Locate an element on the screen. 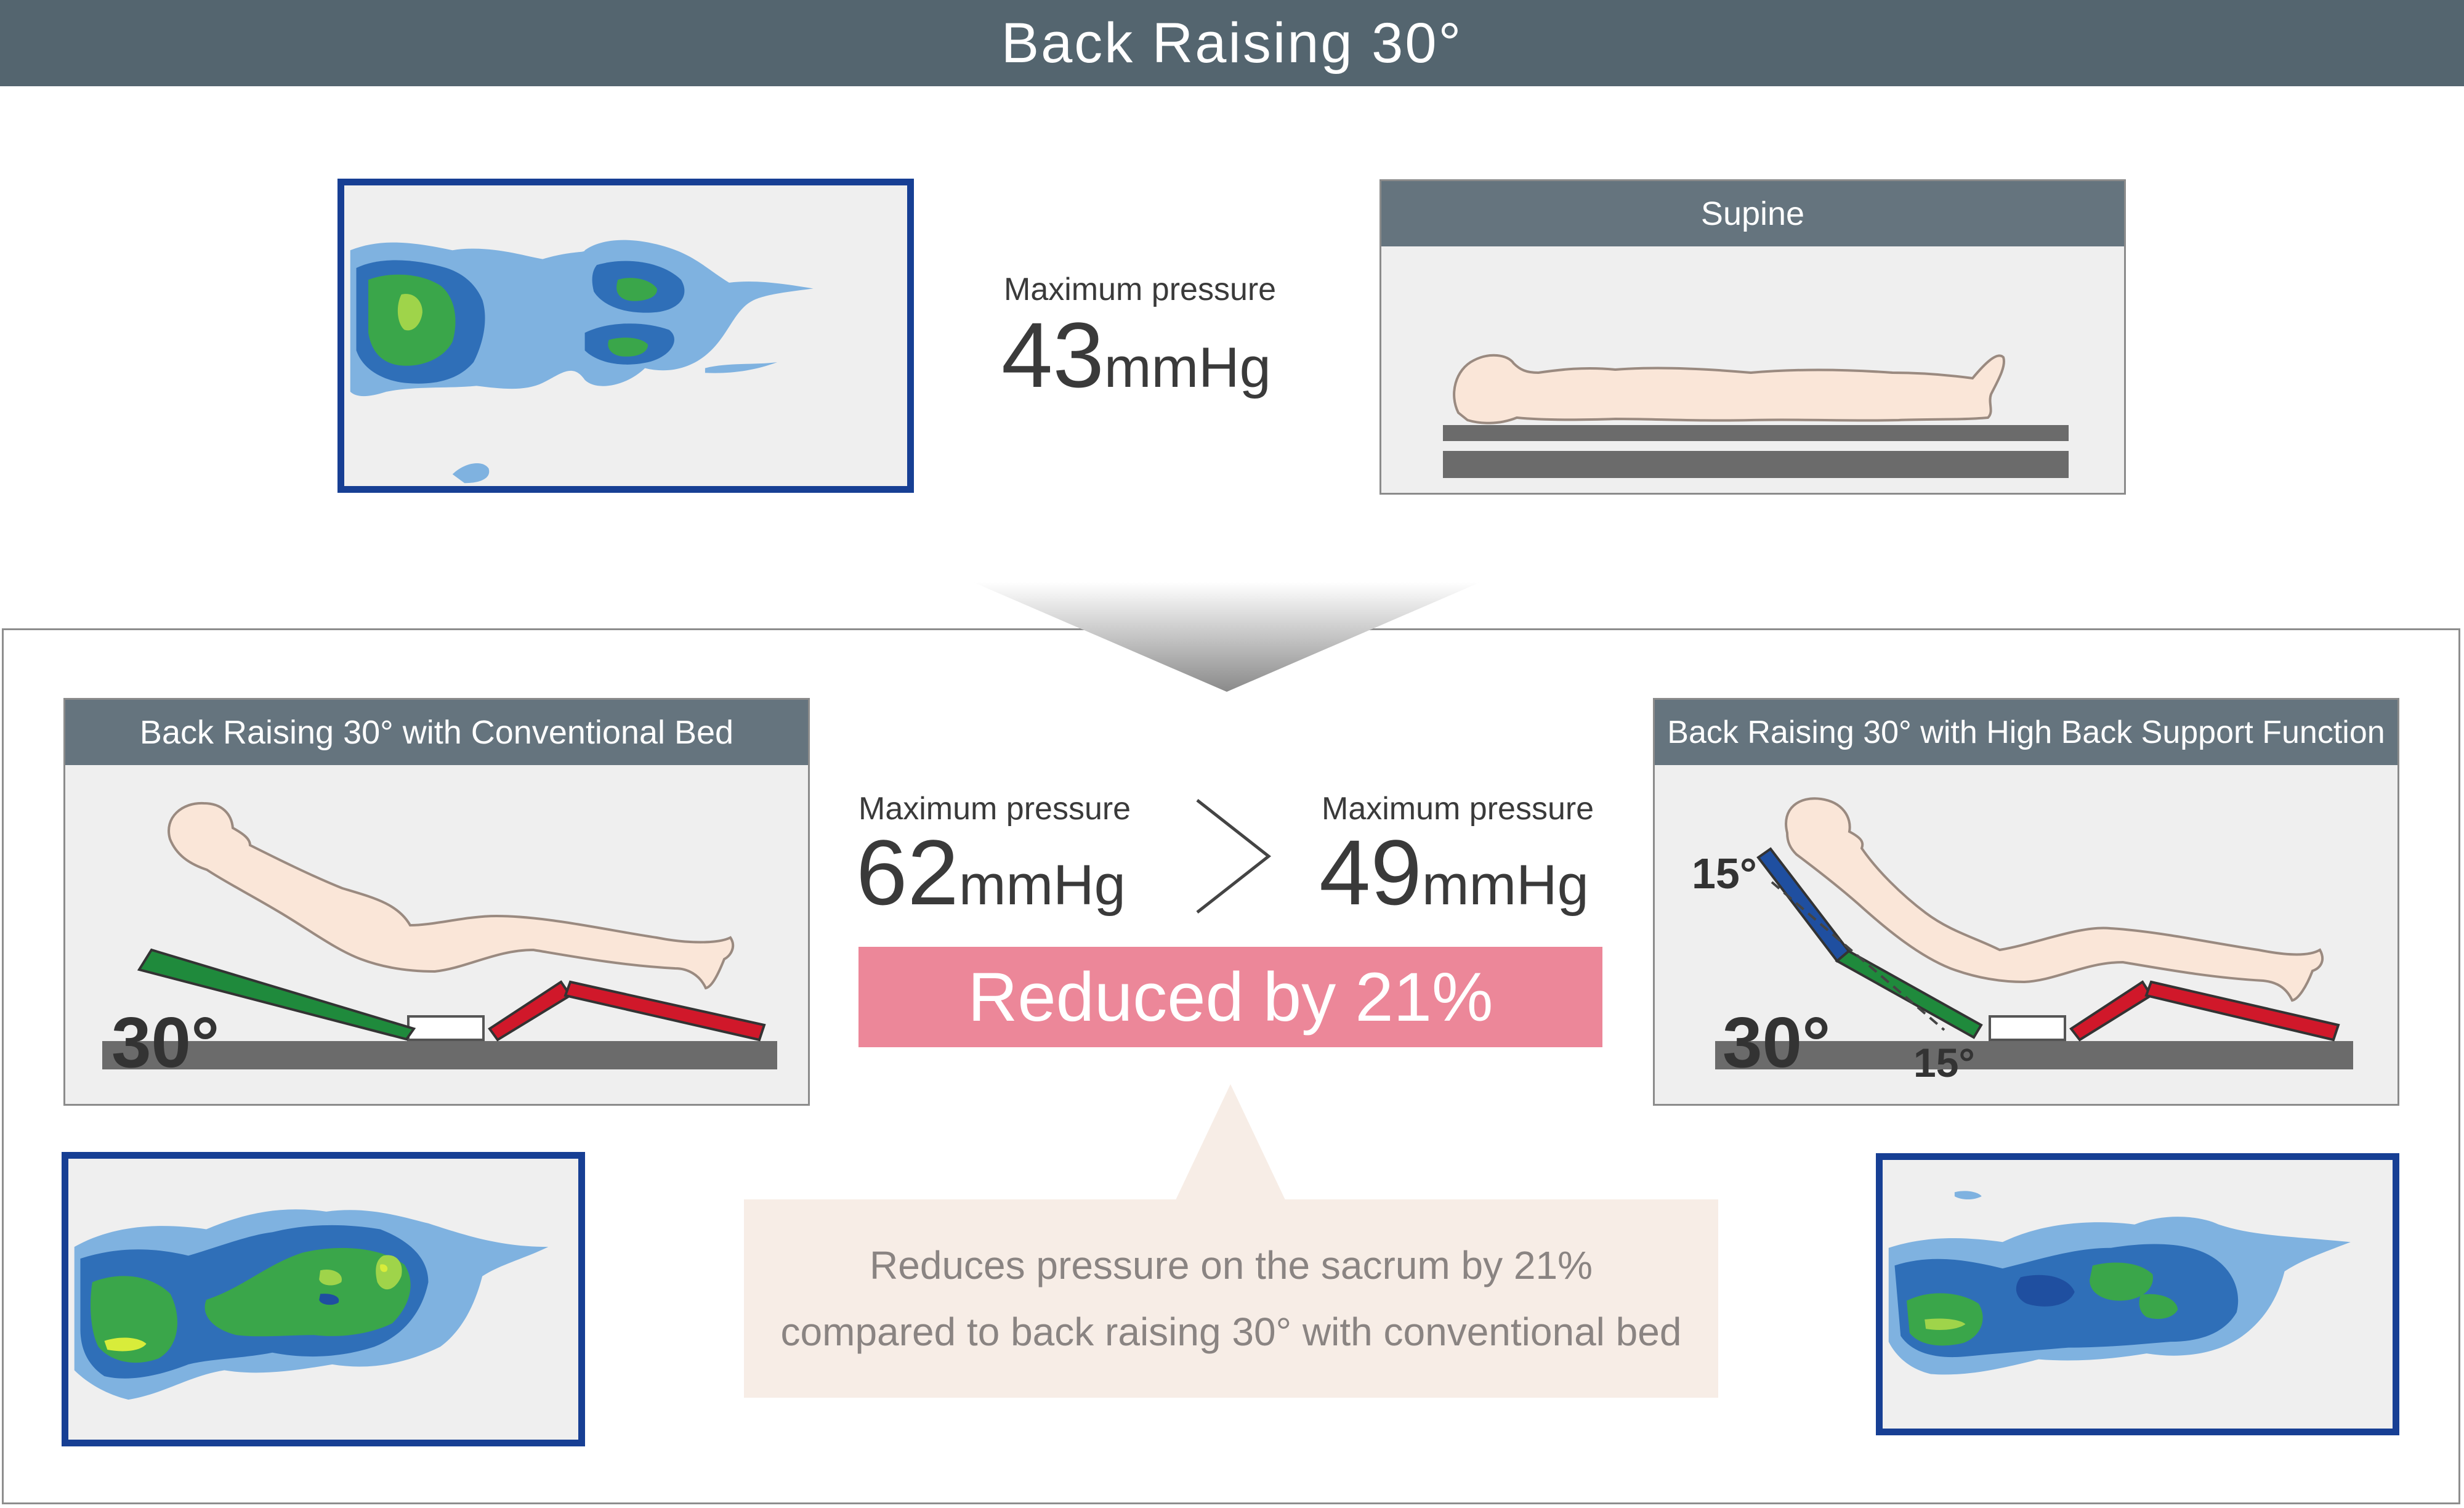  high-back-leg-section is located at coordinates (2242, 1011).